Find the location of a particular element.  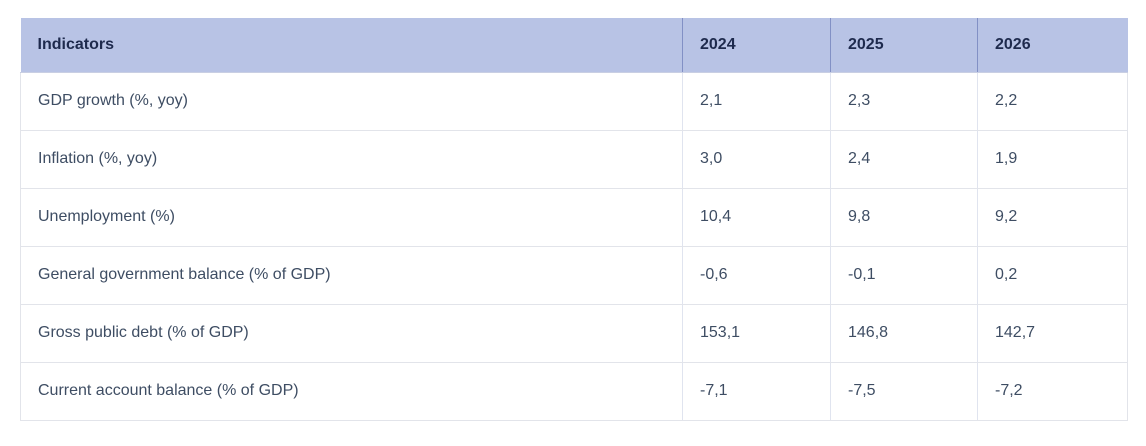

column-header-2024: 2024 is located at coordinates (756, 45).